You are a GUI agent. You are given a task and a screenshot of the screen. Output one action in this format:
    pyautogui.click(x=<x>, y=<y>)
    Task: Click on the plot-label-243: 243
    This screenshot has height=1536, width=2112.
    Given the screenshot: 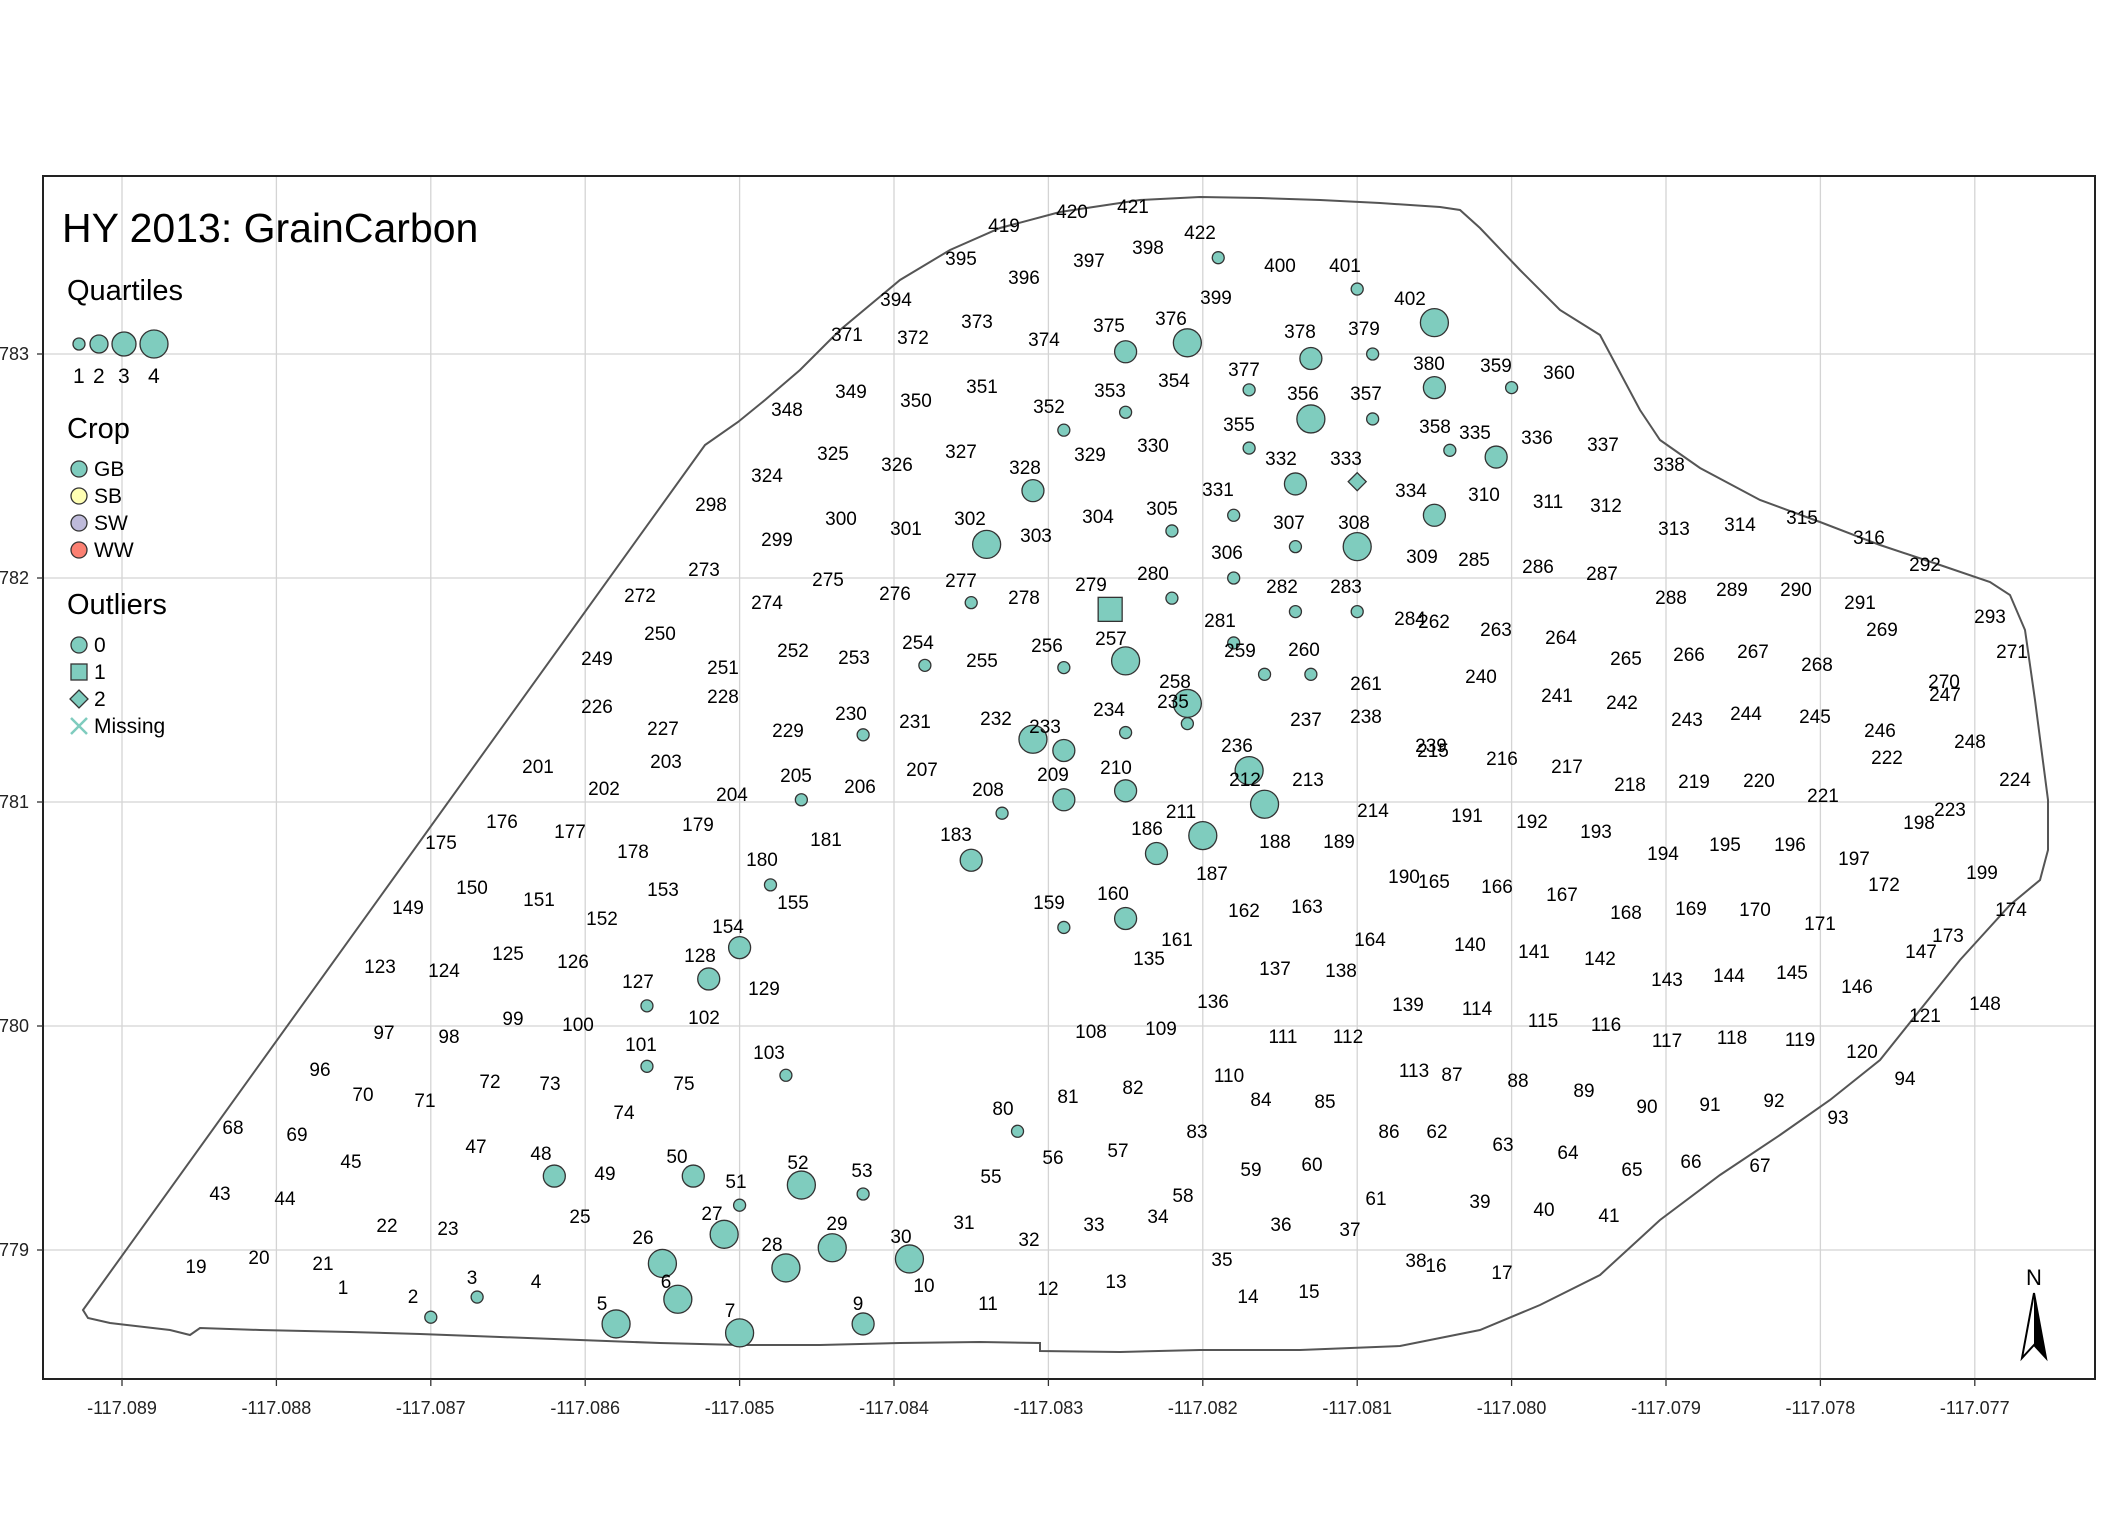 What is the action you would take?
    pyautogui.click(x=1687, y=720)
    